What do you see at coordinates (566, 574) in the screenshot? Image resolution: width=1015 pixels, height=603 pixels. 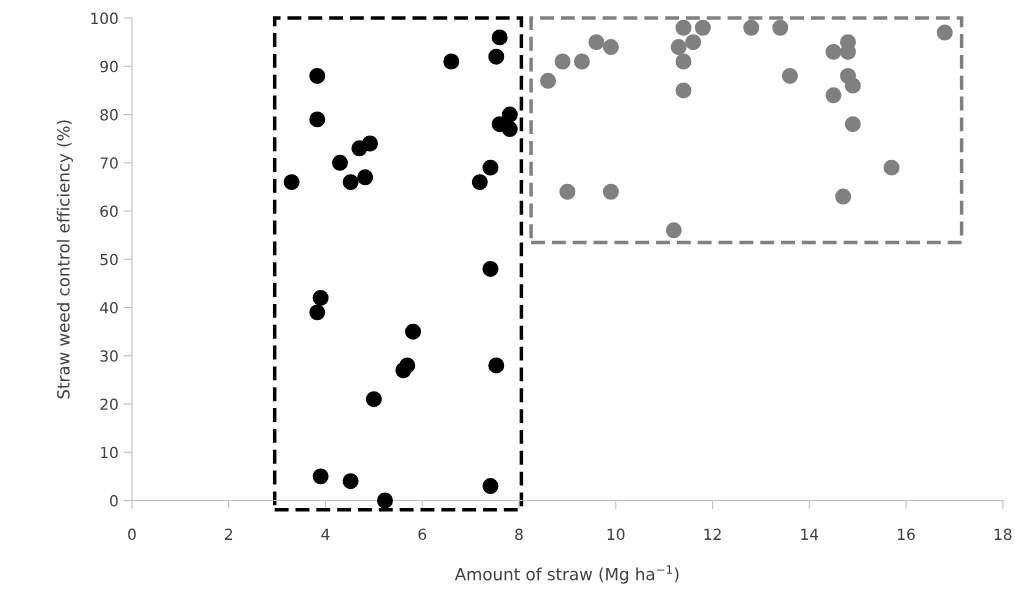 I see `x-axis-title: Amount of straw (Mg ha$^{−1}$)` at bounding box center [566, 574].